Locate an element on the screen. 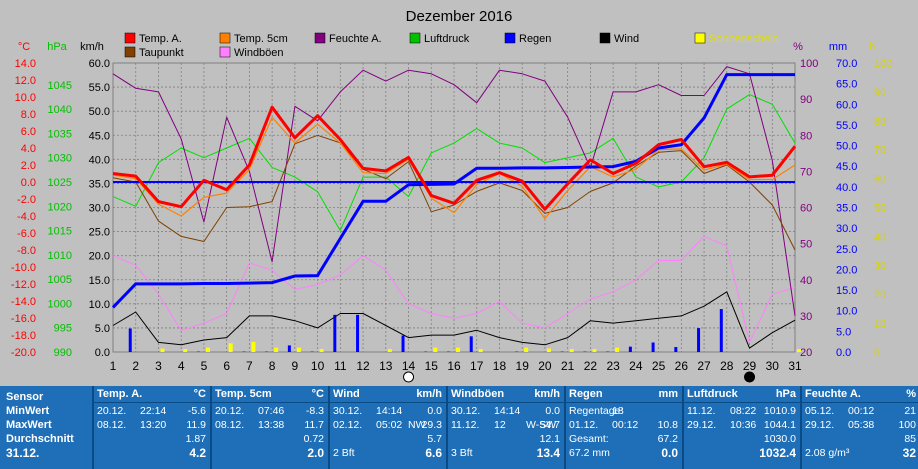 The width and height of the screenshot is (918, 469). tick-label: 1000 is located at coordinates (60, 304).